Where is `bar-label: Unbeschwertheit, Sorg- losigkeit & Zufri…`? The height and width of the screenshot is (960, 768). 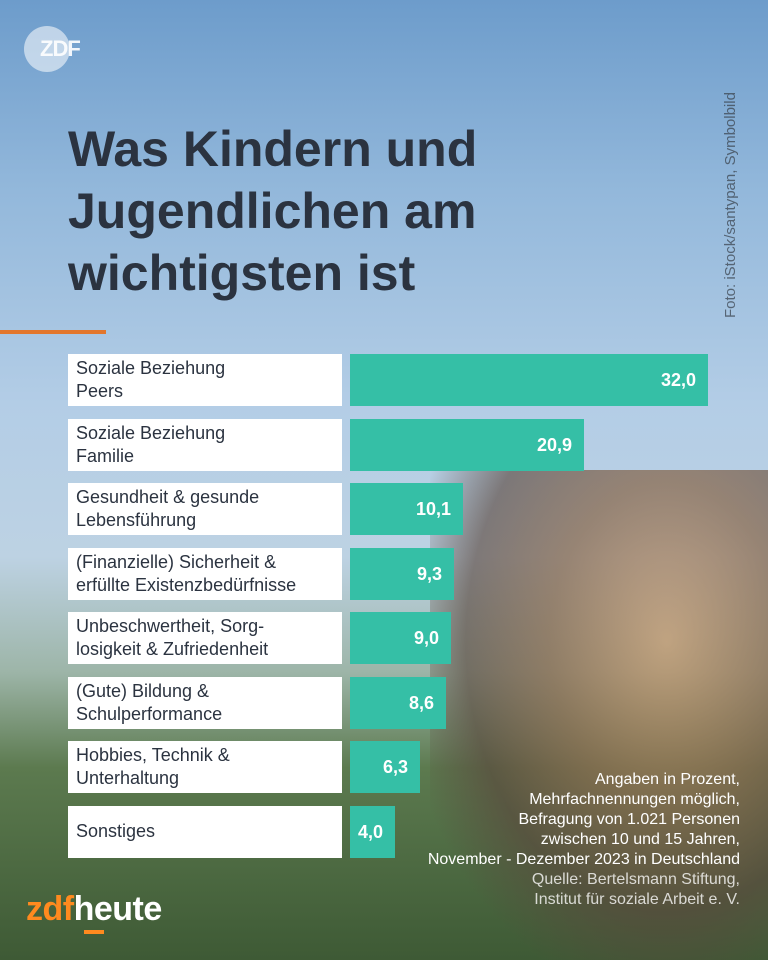 bar-label: Unbeschwertheit, Sorg- losigkeit & Zufri… is located at coordinates (205, 638).